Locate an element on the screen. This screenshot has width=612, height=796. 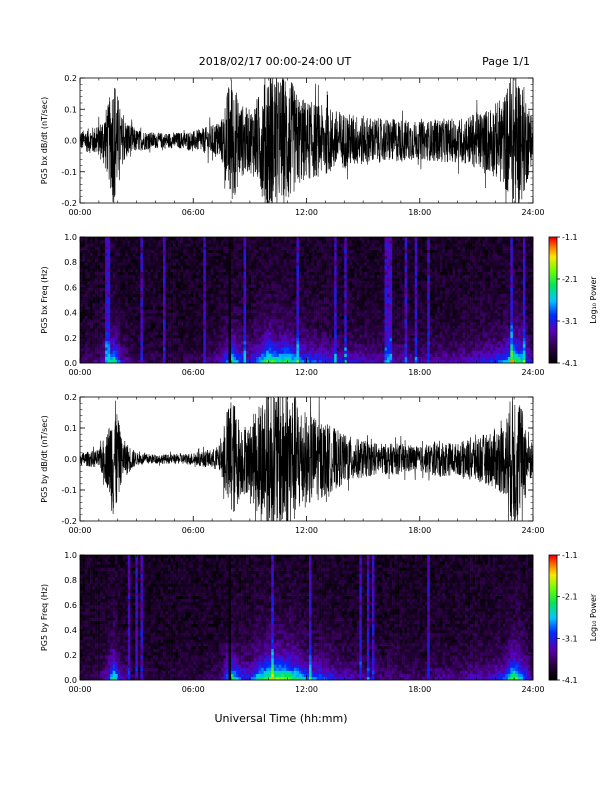
page-title: 2018/02/17 00:00-24:00 UT is located at coordinates (275, 61).